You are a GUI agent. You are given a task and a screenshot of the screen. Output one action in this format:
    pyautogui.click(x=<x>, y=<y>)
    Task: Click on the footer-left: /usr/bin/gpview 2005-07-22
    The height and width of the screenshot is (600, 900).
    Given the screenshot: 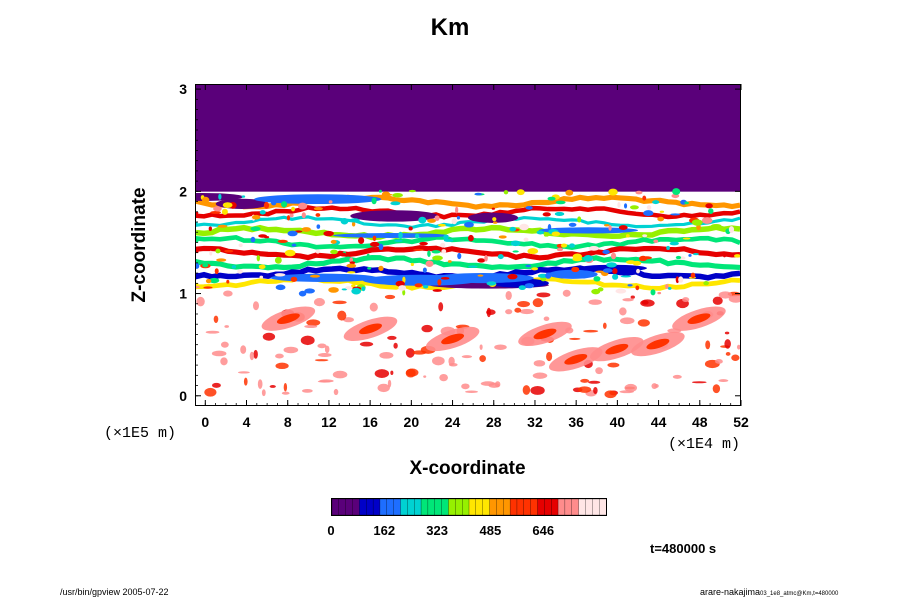 What is the action you would take?
    pyautogui.click(x=114, y=592)
    